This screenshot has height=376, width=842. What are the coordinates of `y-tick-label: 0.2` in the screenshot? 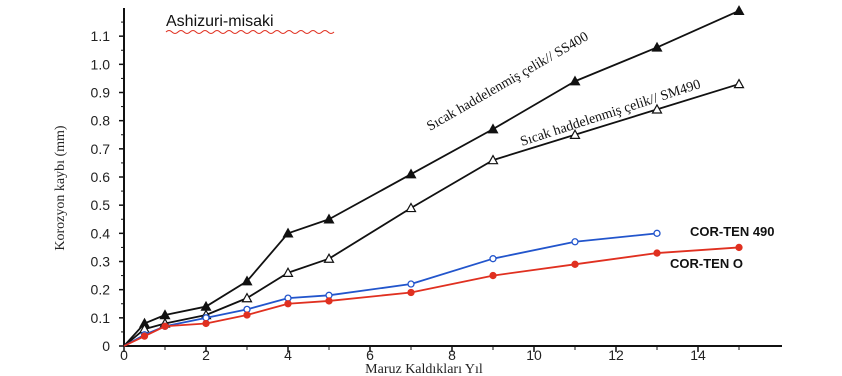 It's located at (101, 290).